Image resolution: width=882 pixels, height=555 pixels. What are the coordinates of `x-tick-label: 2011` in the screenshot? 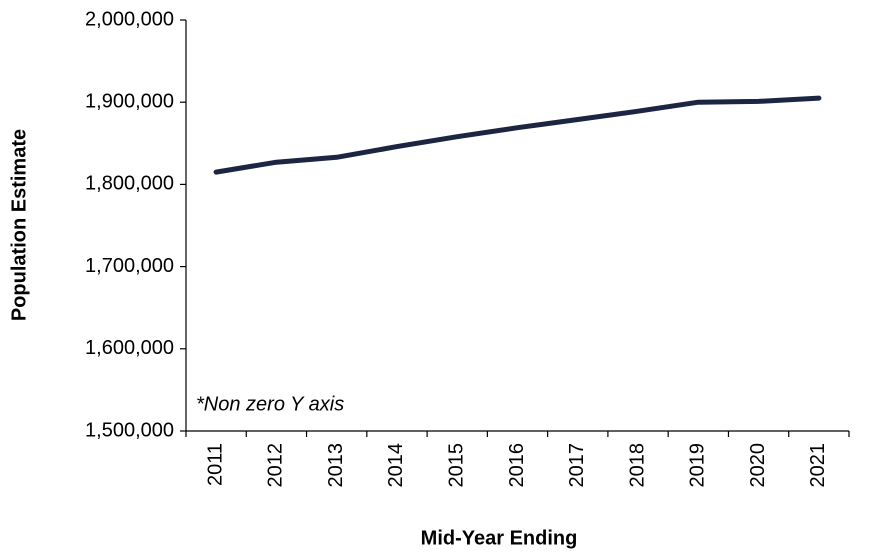 It's located at (215, 464).